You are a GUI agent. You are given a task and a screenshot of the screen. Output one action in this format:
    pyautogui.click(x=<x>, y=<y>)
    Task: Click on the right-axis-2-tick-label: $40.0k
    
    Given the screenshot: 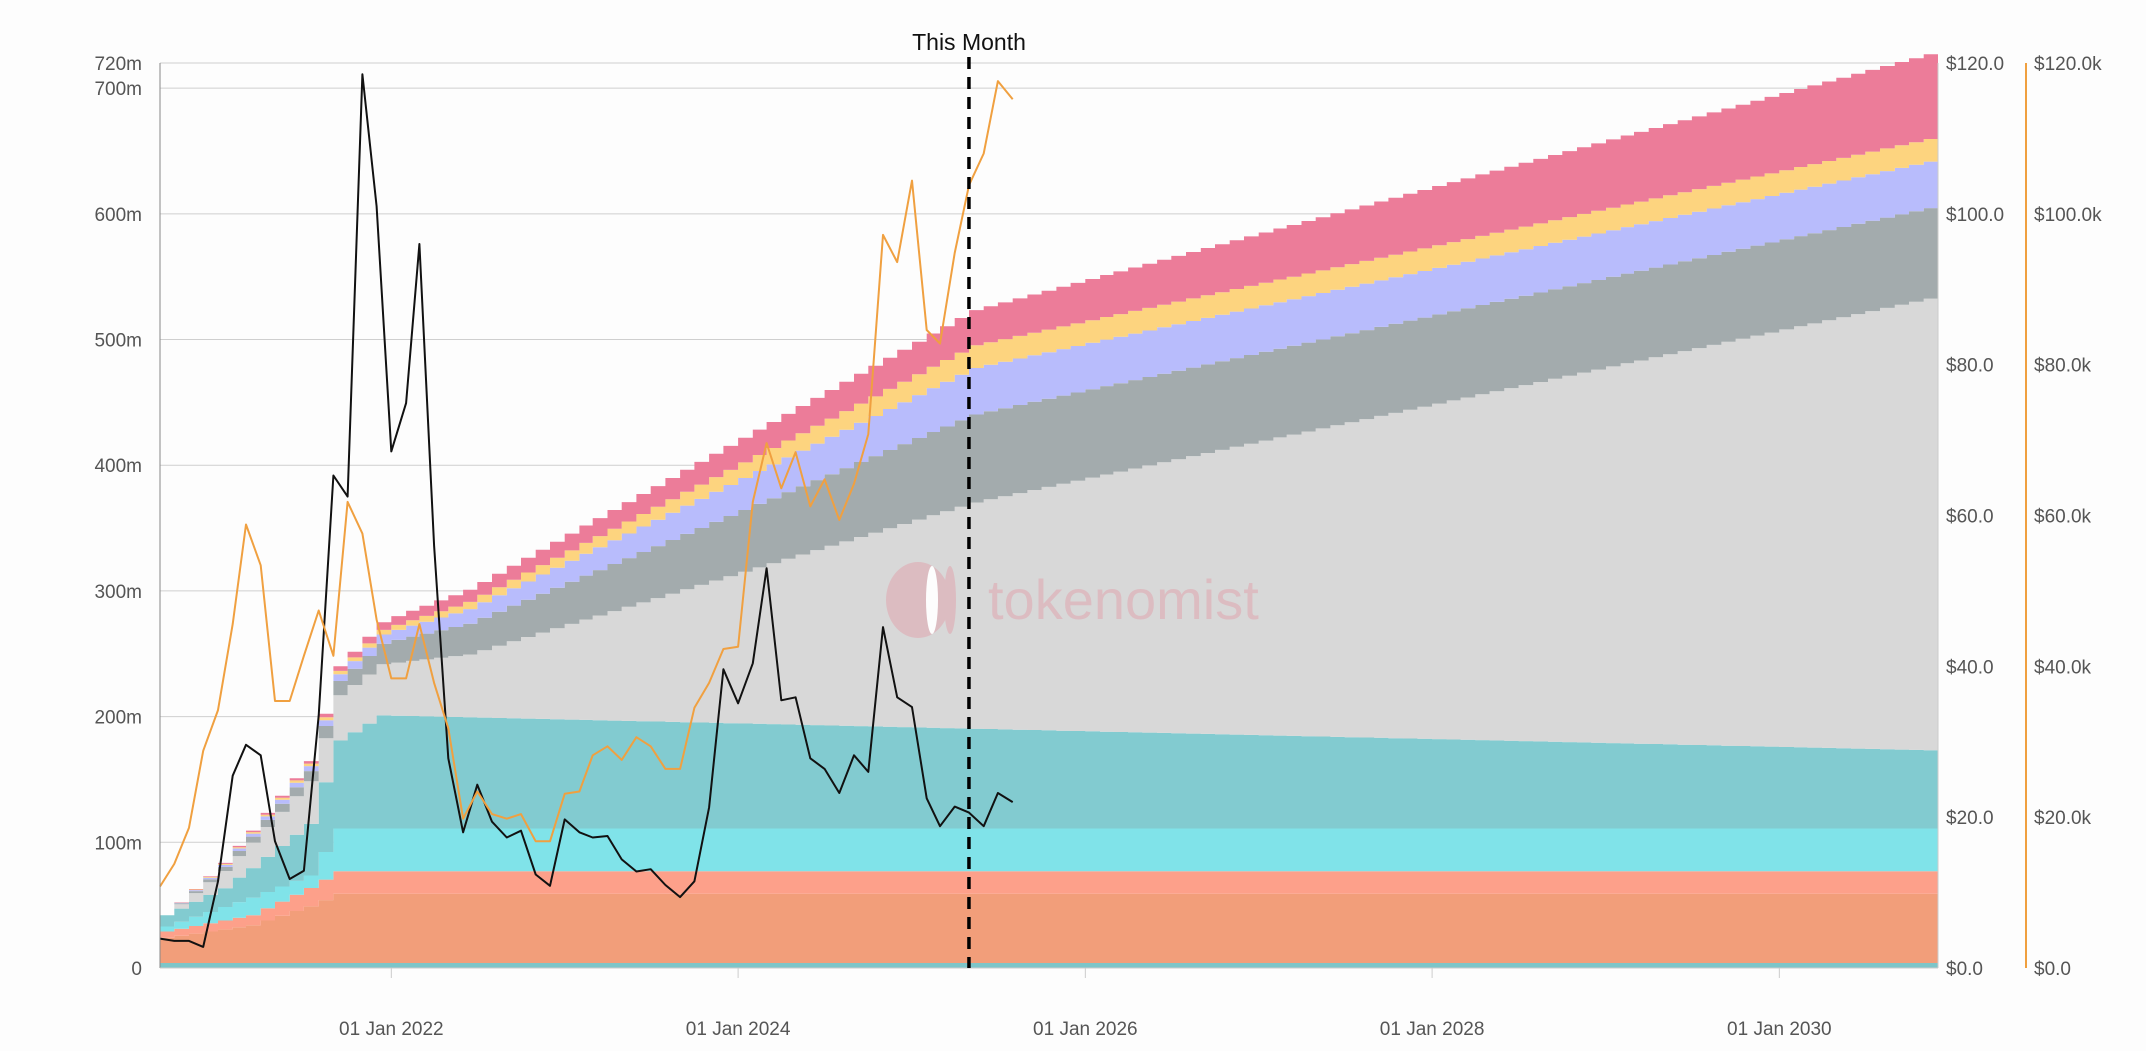 What is the action you would take?
    pyautogui.click(x=2063, y=667)
    